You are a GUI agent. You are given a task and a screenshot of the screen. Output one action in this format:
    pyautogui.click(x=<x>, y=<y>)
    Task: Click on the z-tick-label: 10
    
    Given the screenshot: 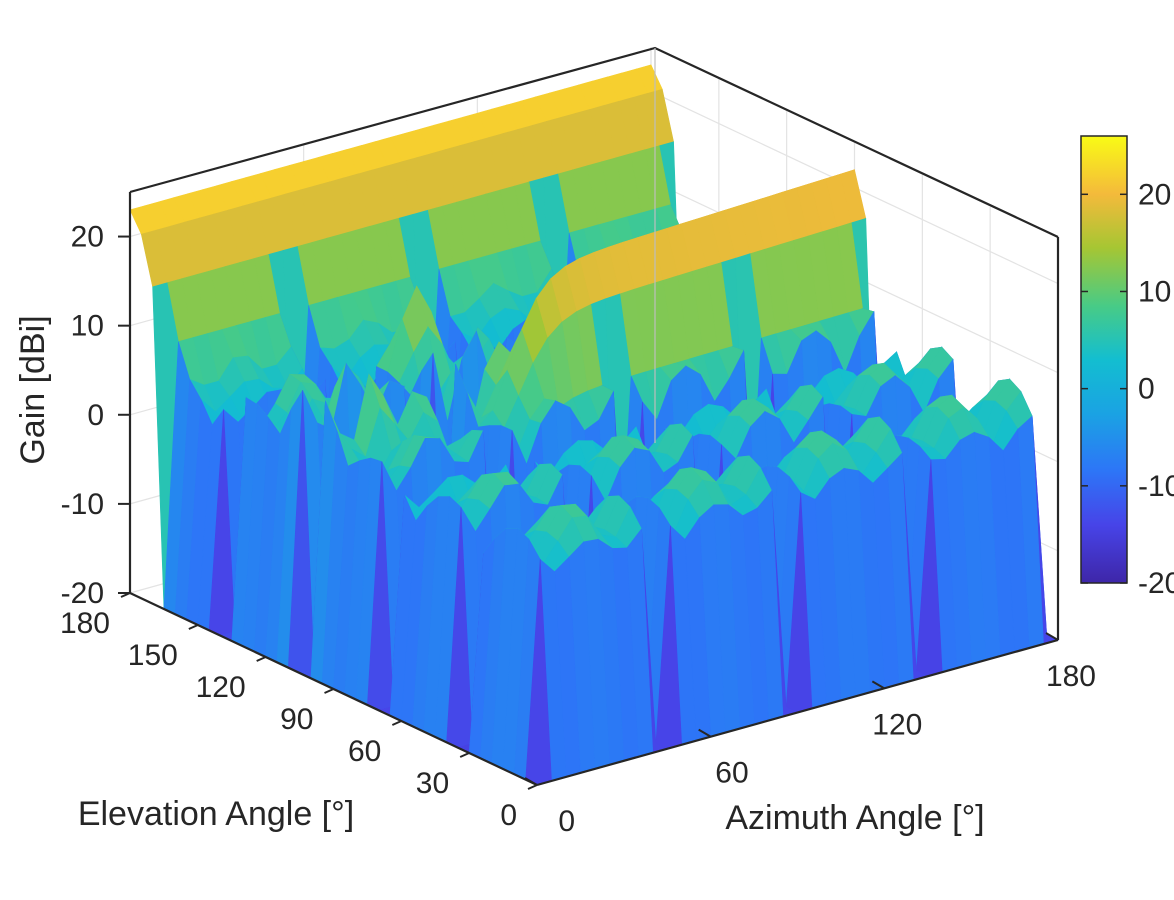 What is the action you would take?
    pyautogui.click(x=87, y=326)
    